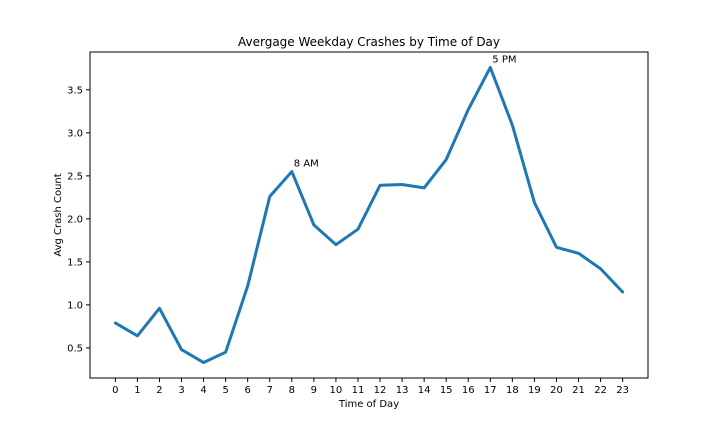 The height and width of the screenshot is (432, 720). I want to click on x-tick-label: 10, so click(336, 390).